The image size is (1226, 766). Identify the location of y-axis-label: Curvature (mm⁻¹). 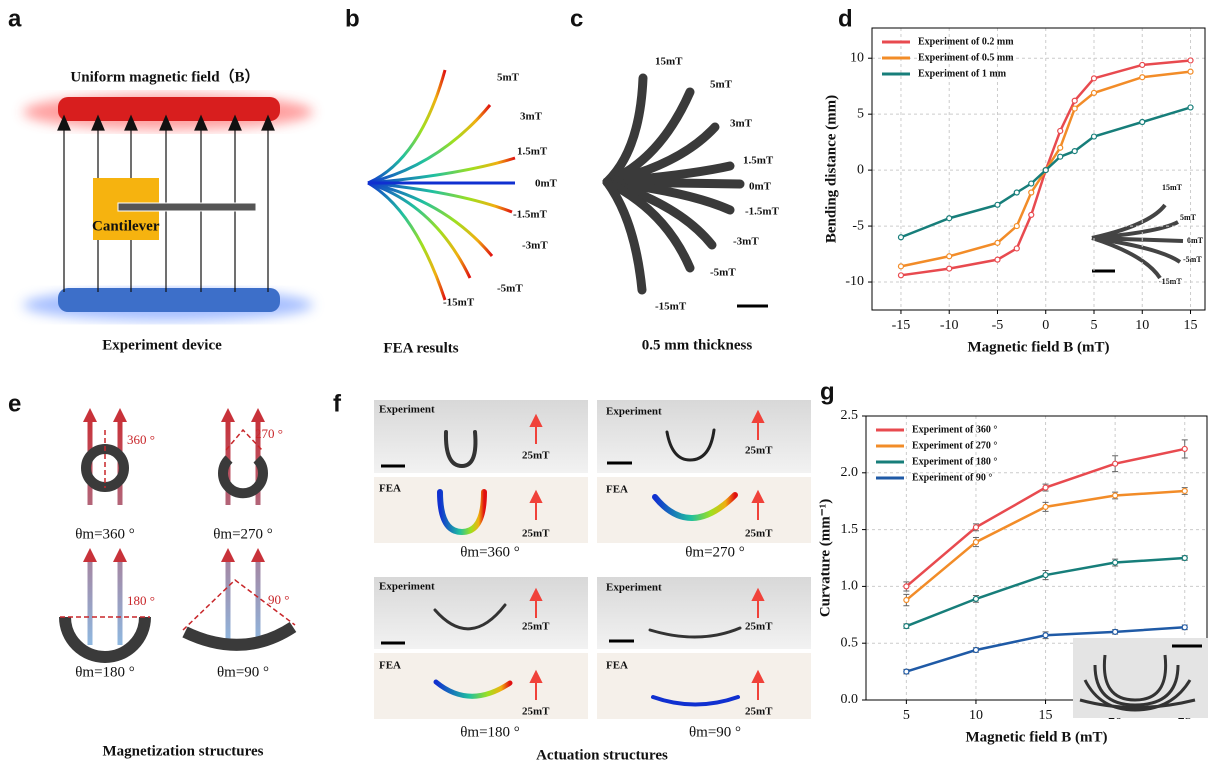
(825, 558).